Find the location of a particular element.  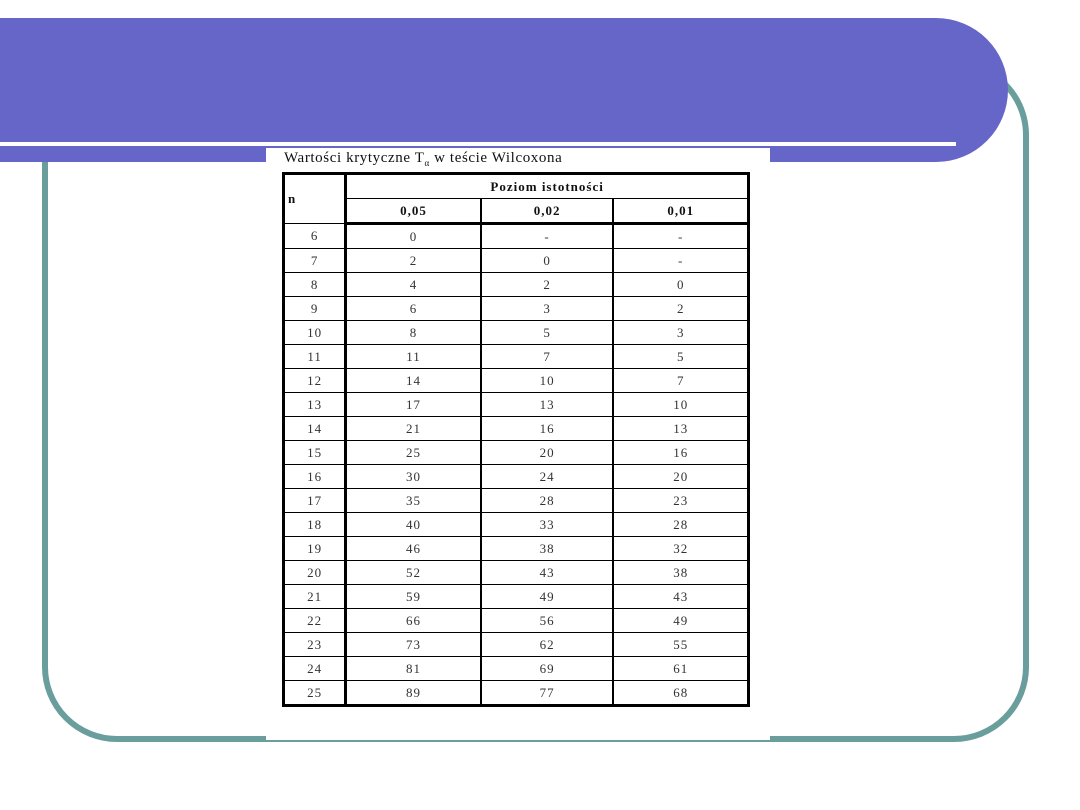

table-cell: 9 is located at coordinates (315, 308).